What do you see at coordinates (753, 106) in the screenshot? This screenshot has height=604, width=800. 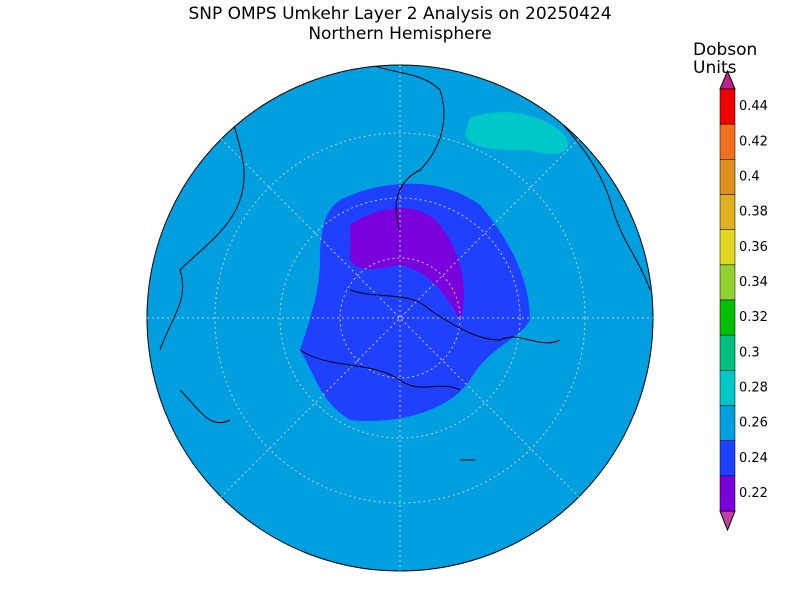 I see `colorbar-label: 0.44` at bounding box center [753, 106].